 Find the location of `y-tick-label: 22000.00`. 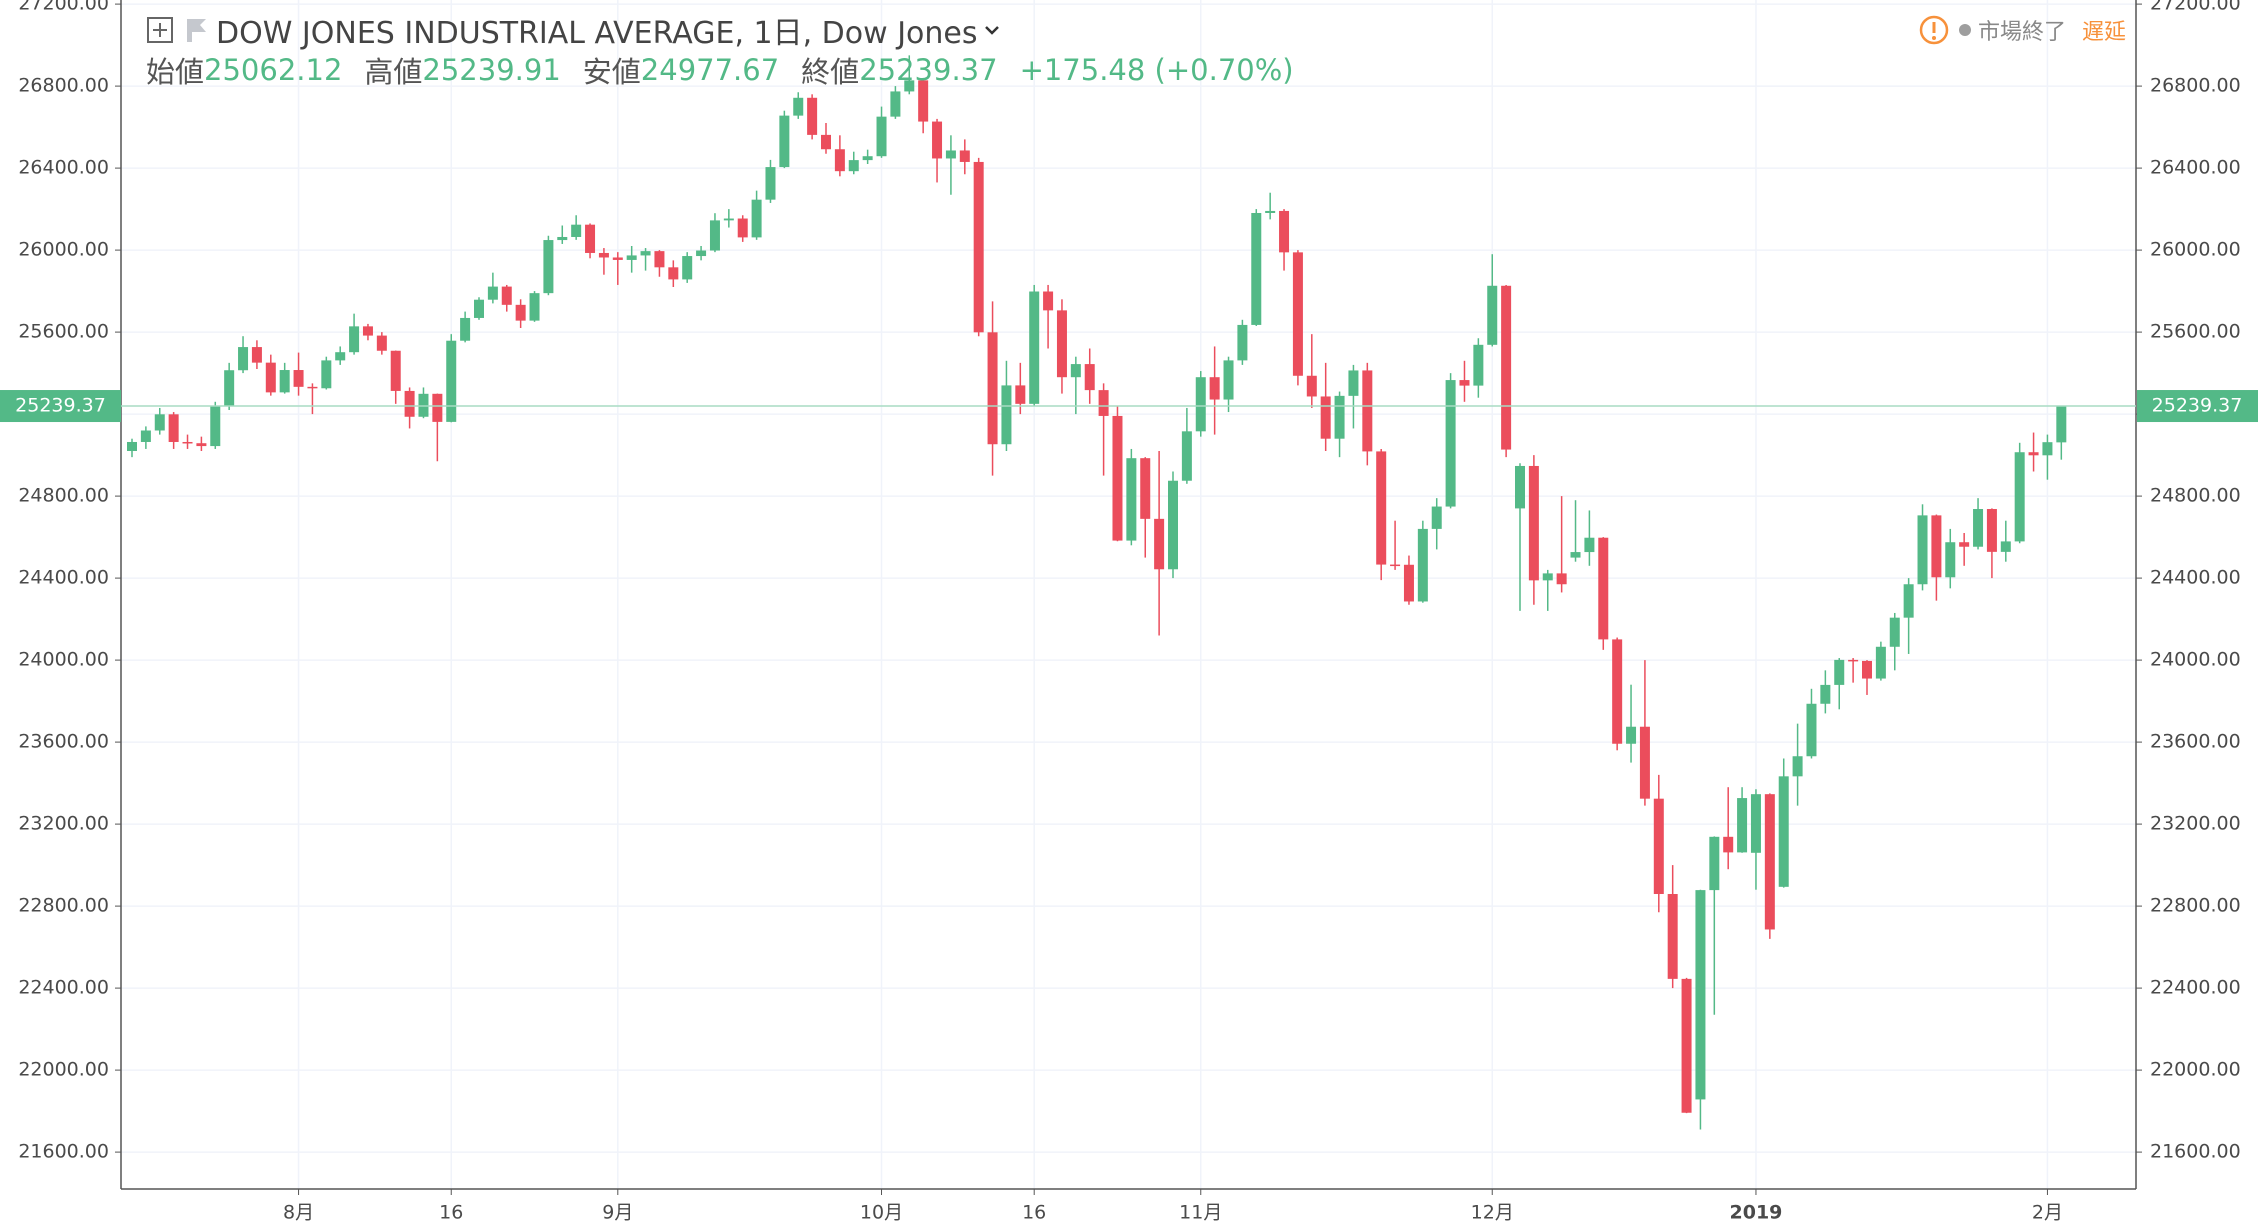

y-tick-label: 22000.00 is located at coordinates (63, 1070).